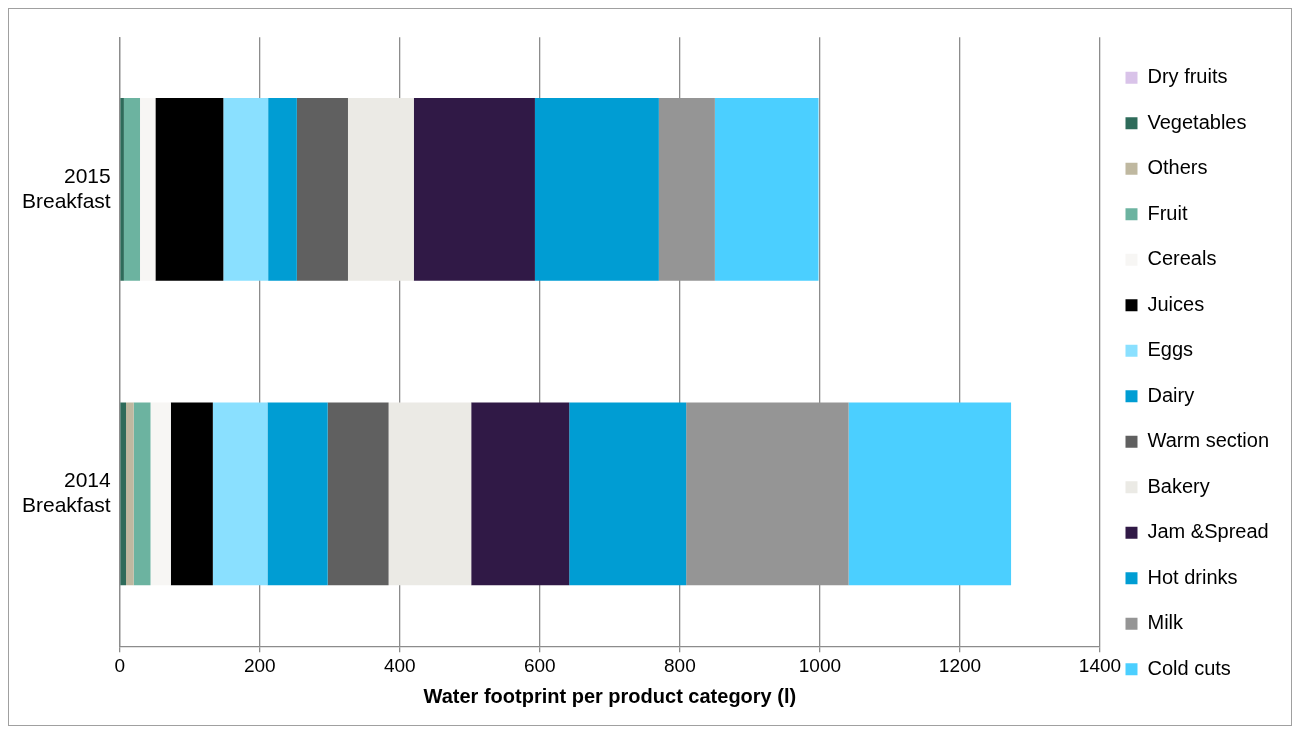  Describe the element at coordinates (1189, 667) in the screenshot. I see `legend-label: Cold cuts` at that location.